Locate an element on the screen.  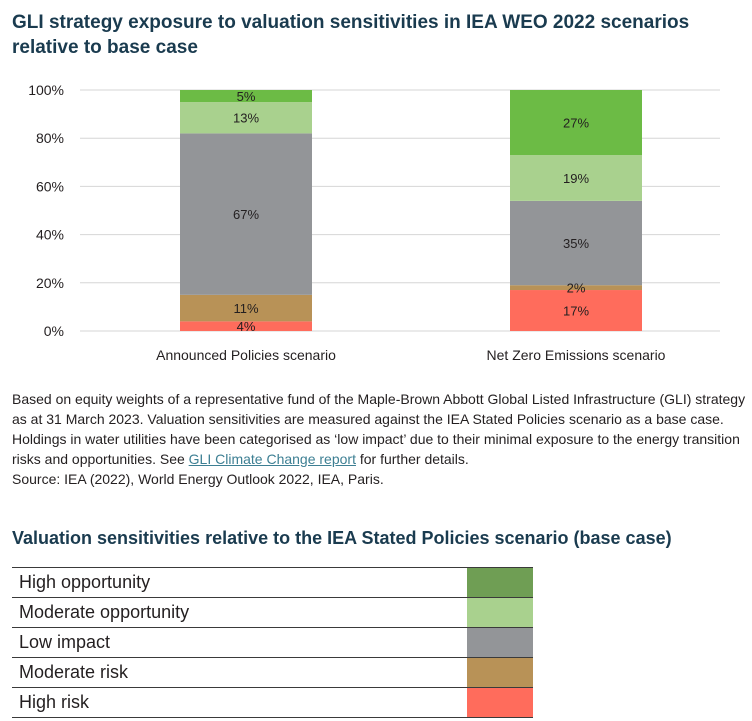
data-label: 4% is located at coordinates (246, 326).